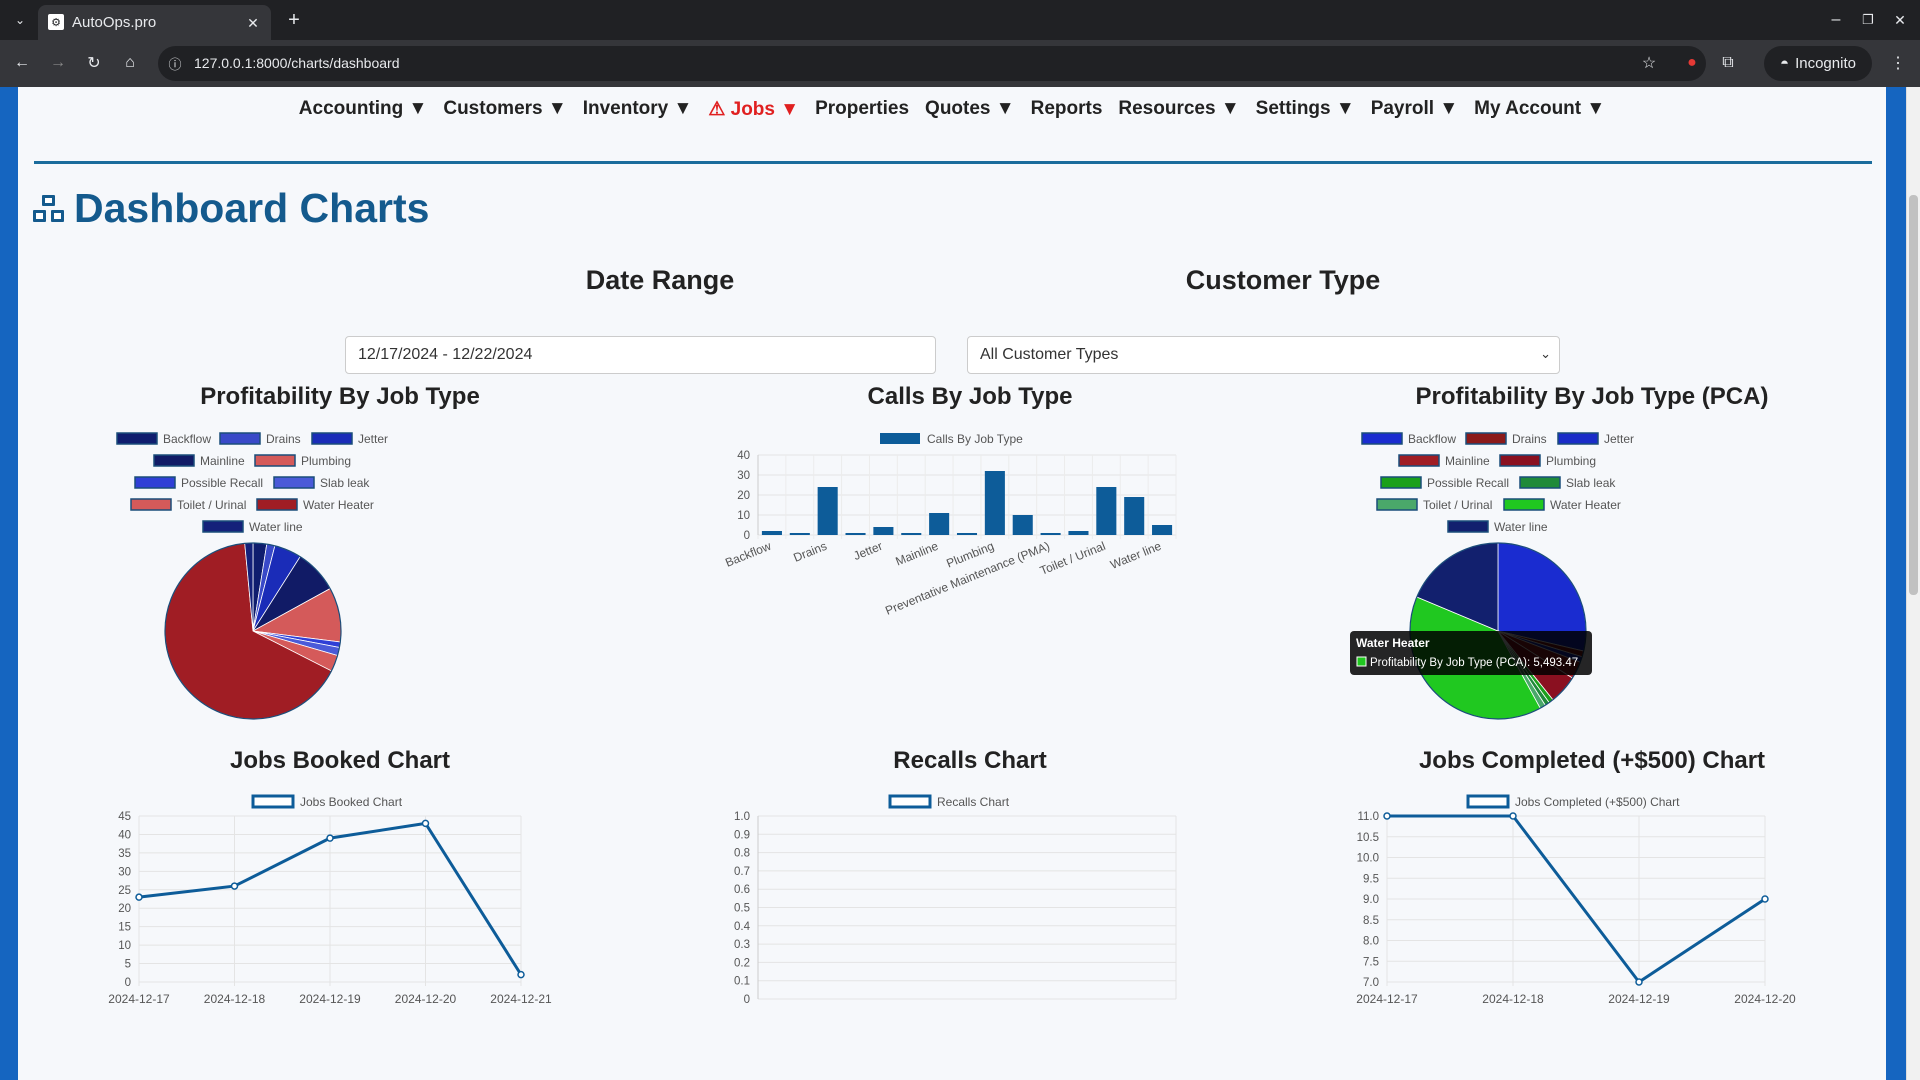 Image resolution: width=1920 pixels, height=1080 pixels. Describe the element at coordinates (1692, 62) in the screenshot. I see `extension-icon: ●` at that location.